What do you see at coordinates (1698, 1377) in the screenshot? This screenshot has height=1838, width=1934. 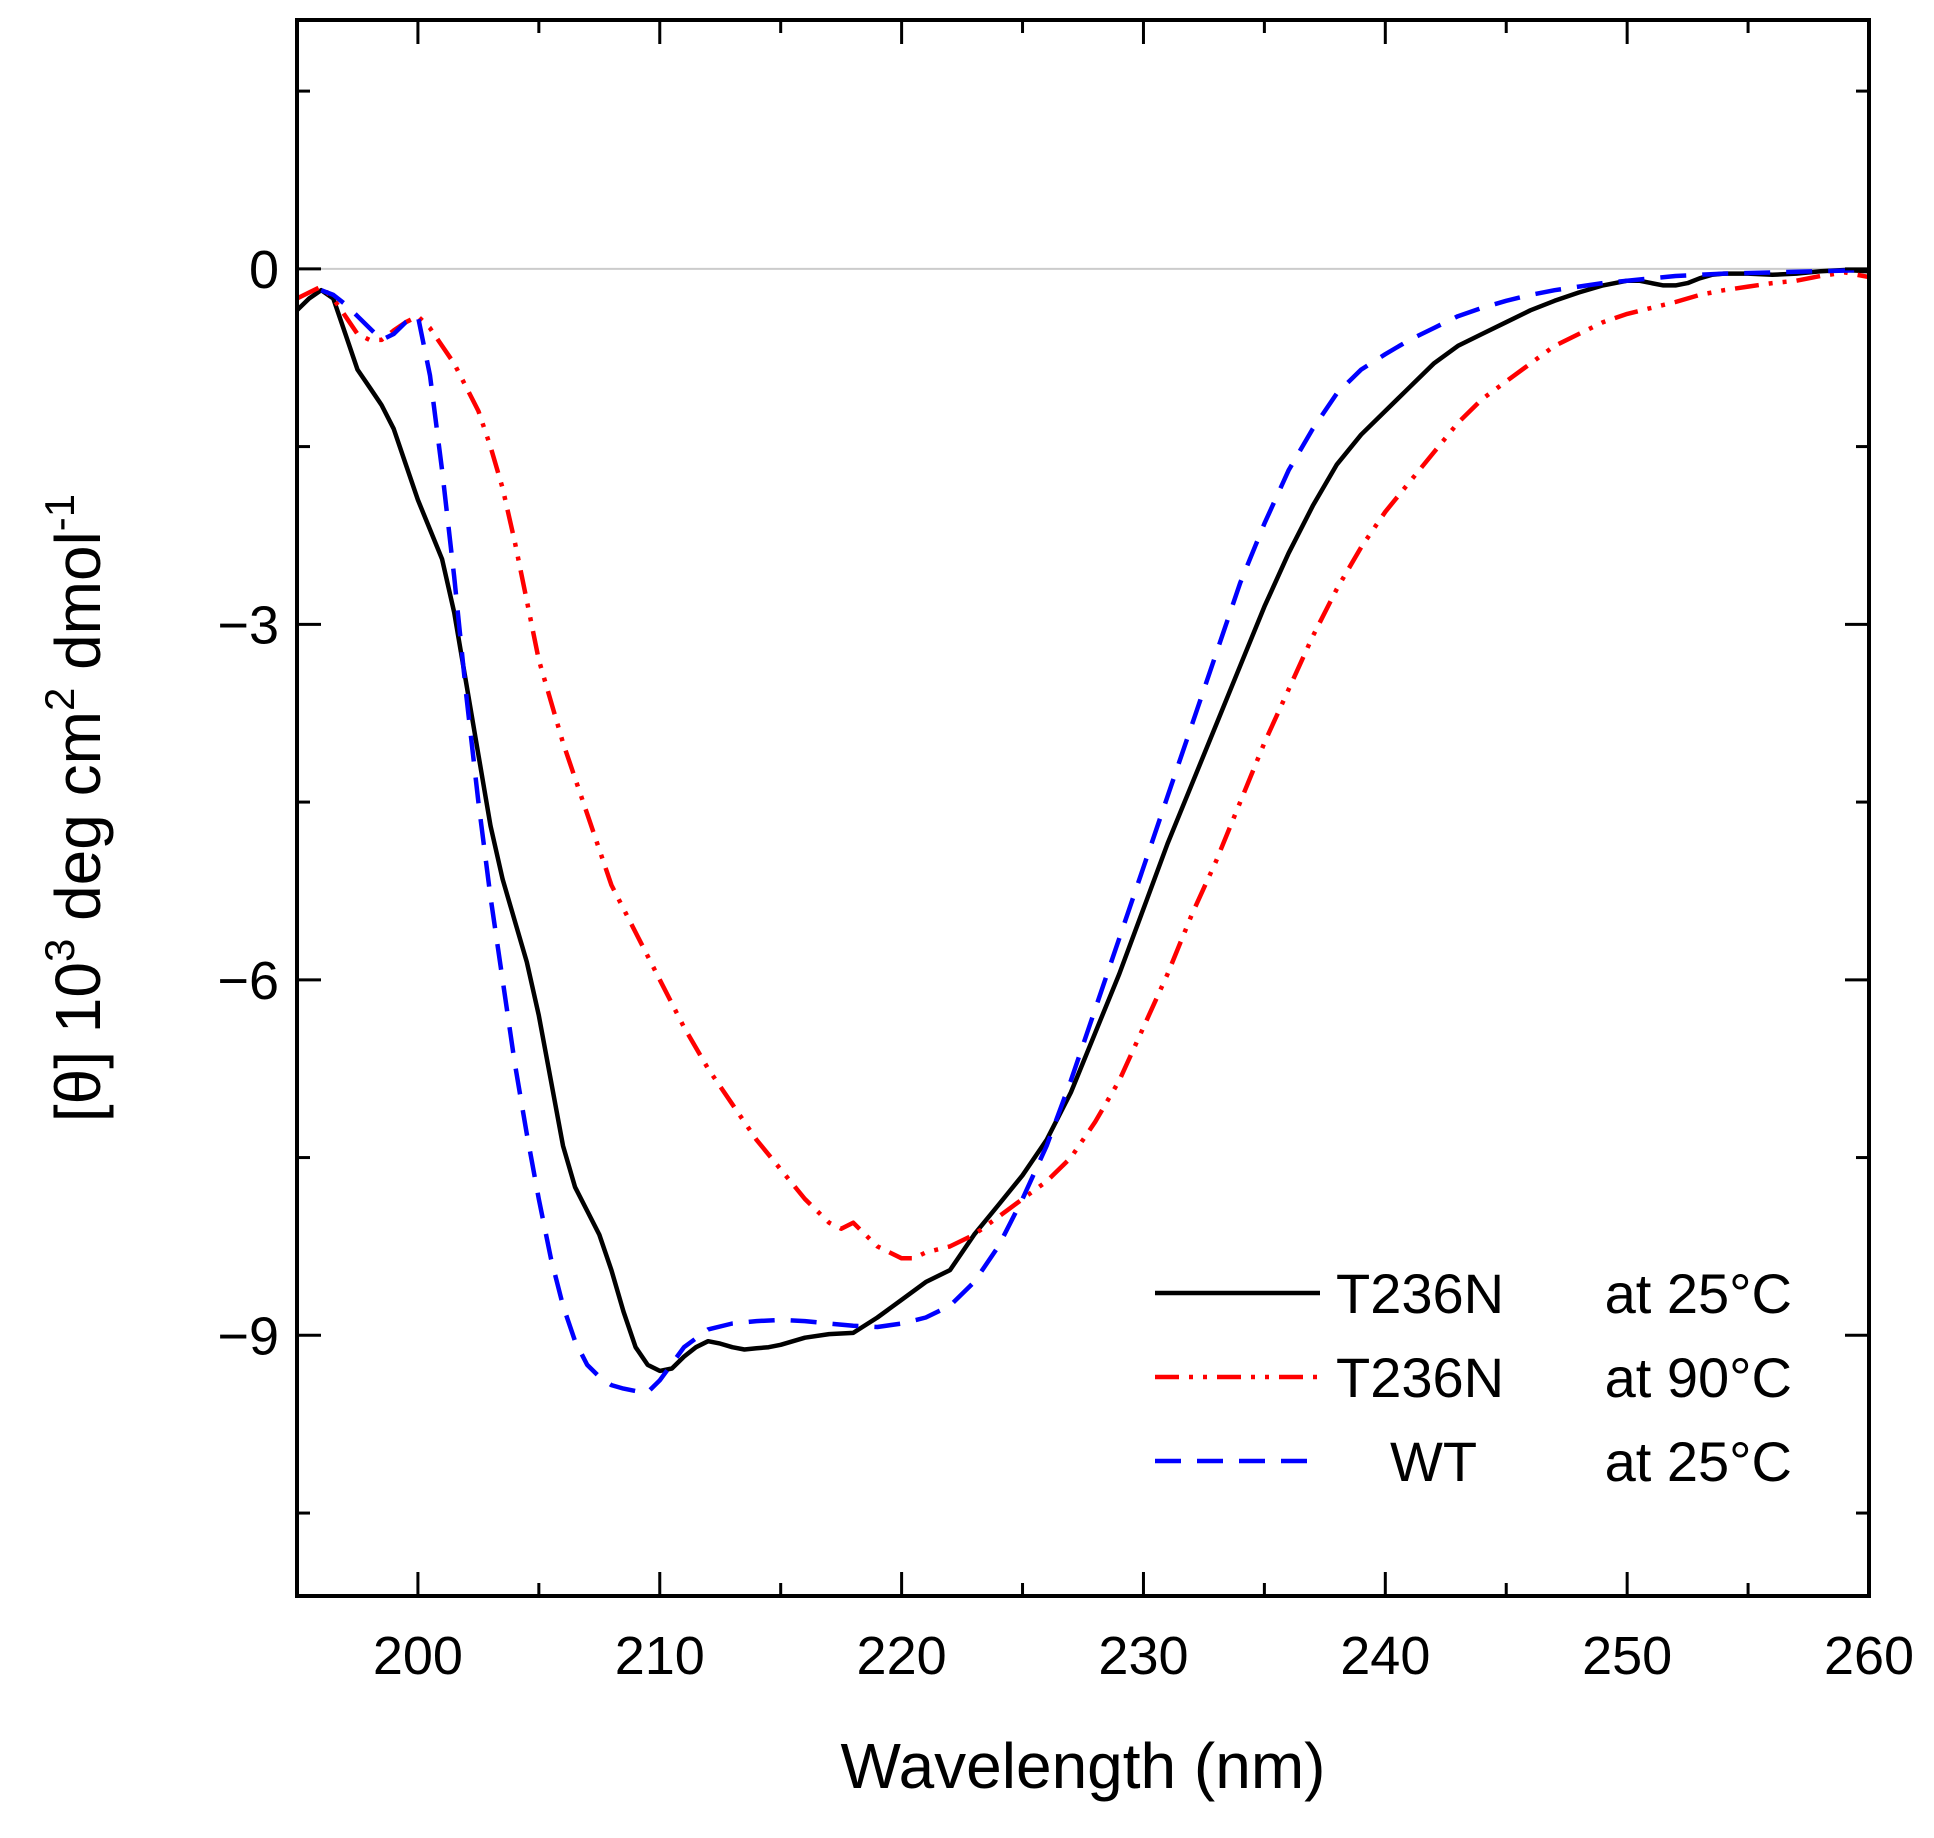 I see `legend-label-condition: at 90°C` at bounding box center [1698, 1377].